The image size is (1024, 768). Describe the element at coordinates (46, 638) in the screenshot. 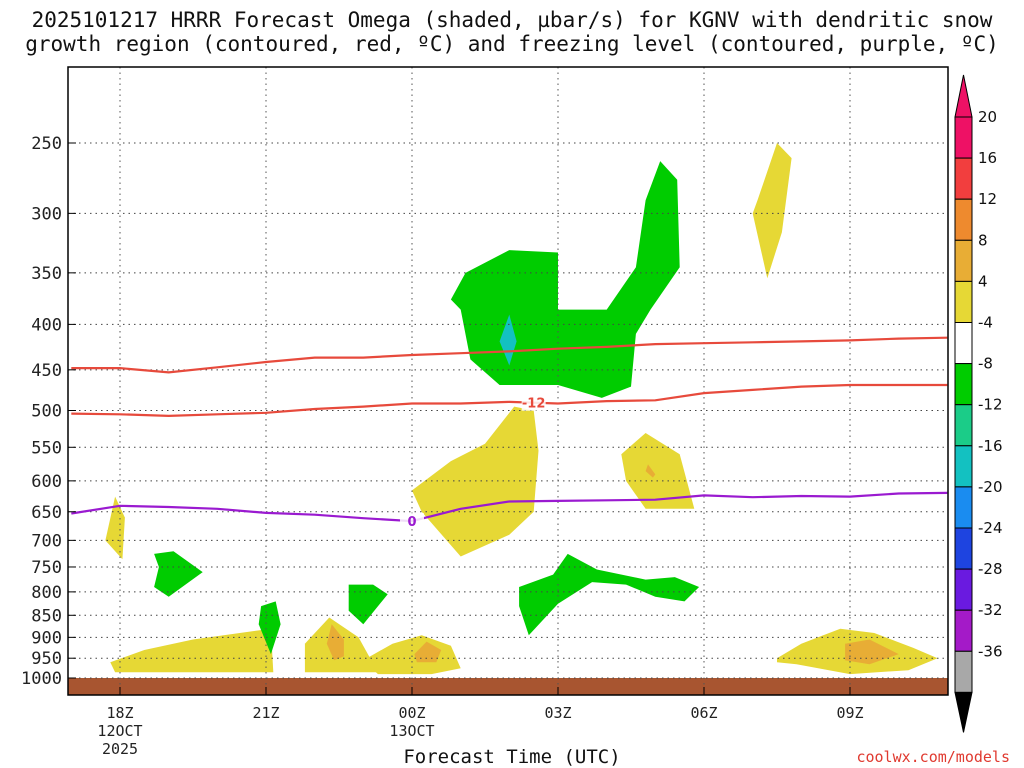

I see `y-tick-label-900: 900` at that location.